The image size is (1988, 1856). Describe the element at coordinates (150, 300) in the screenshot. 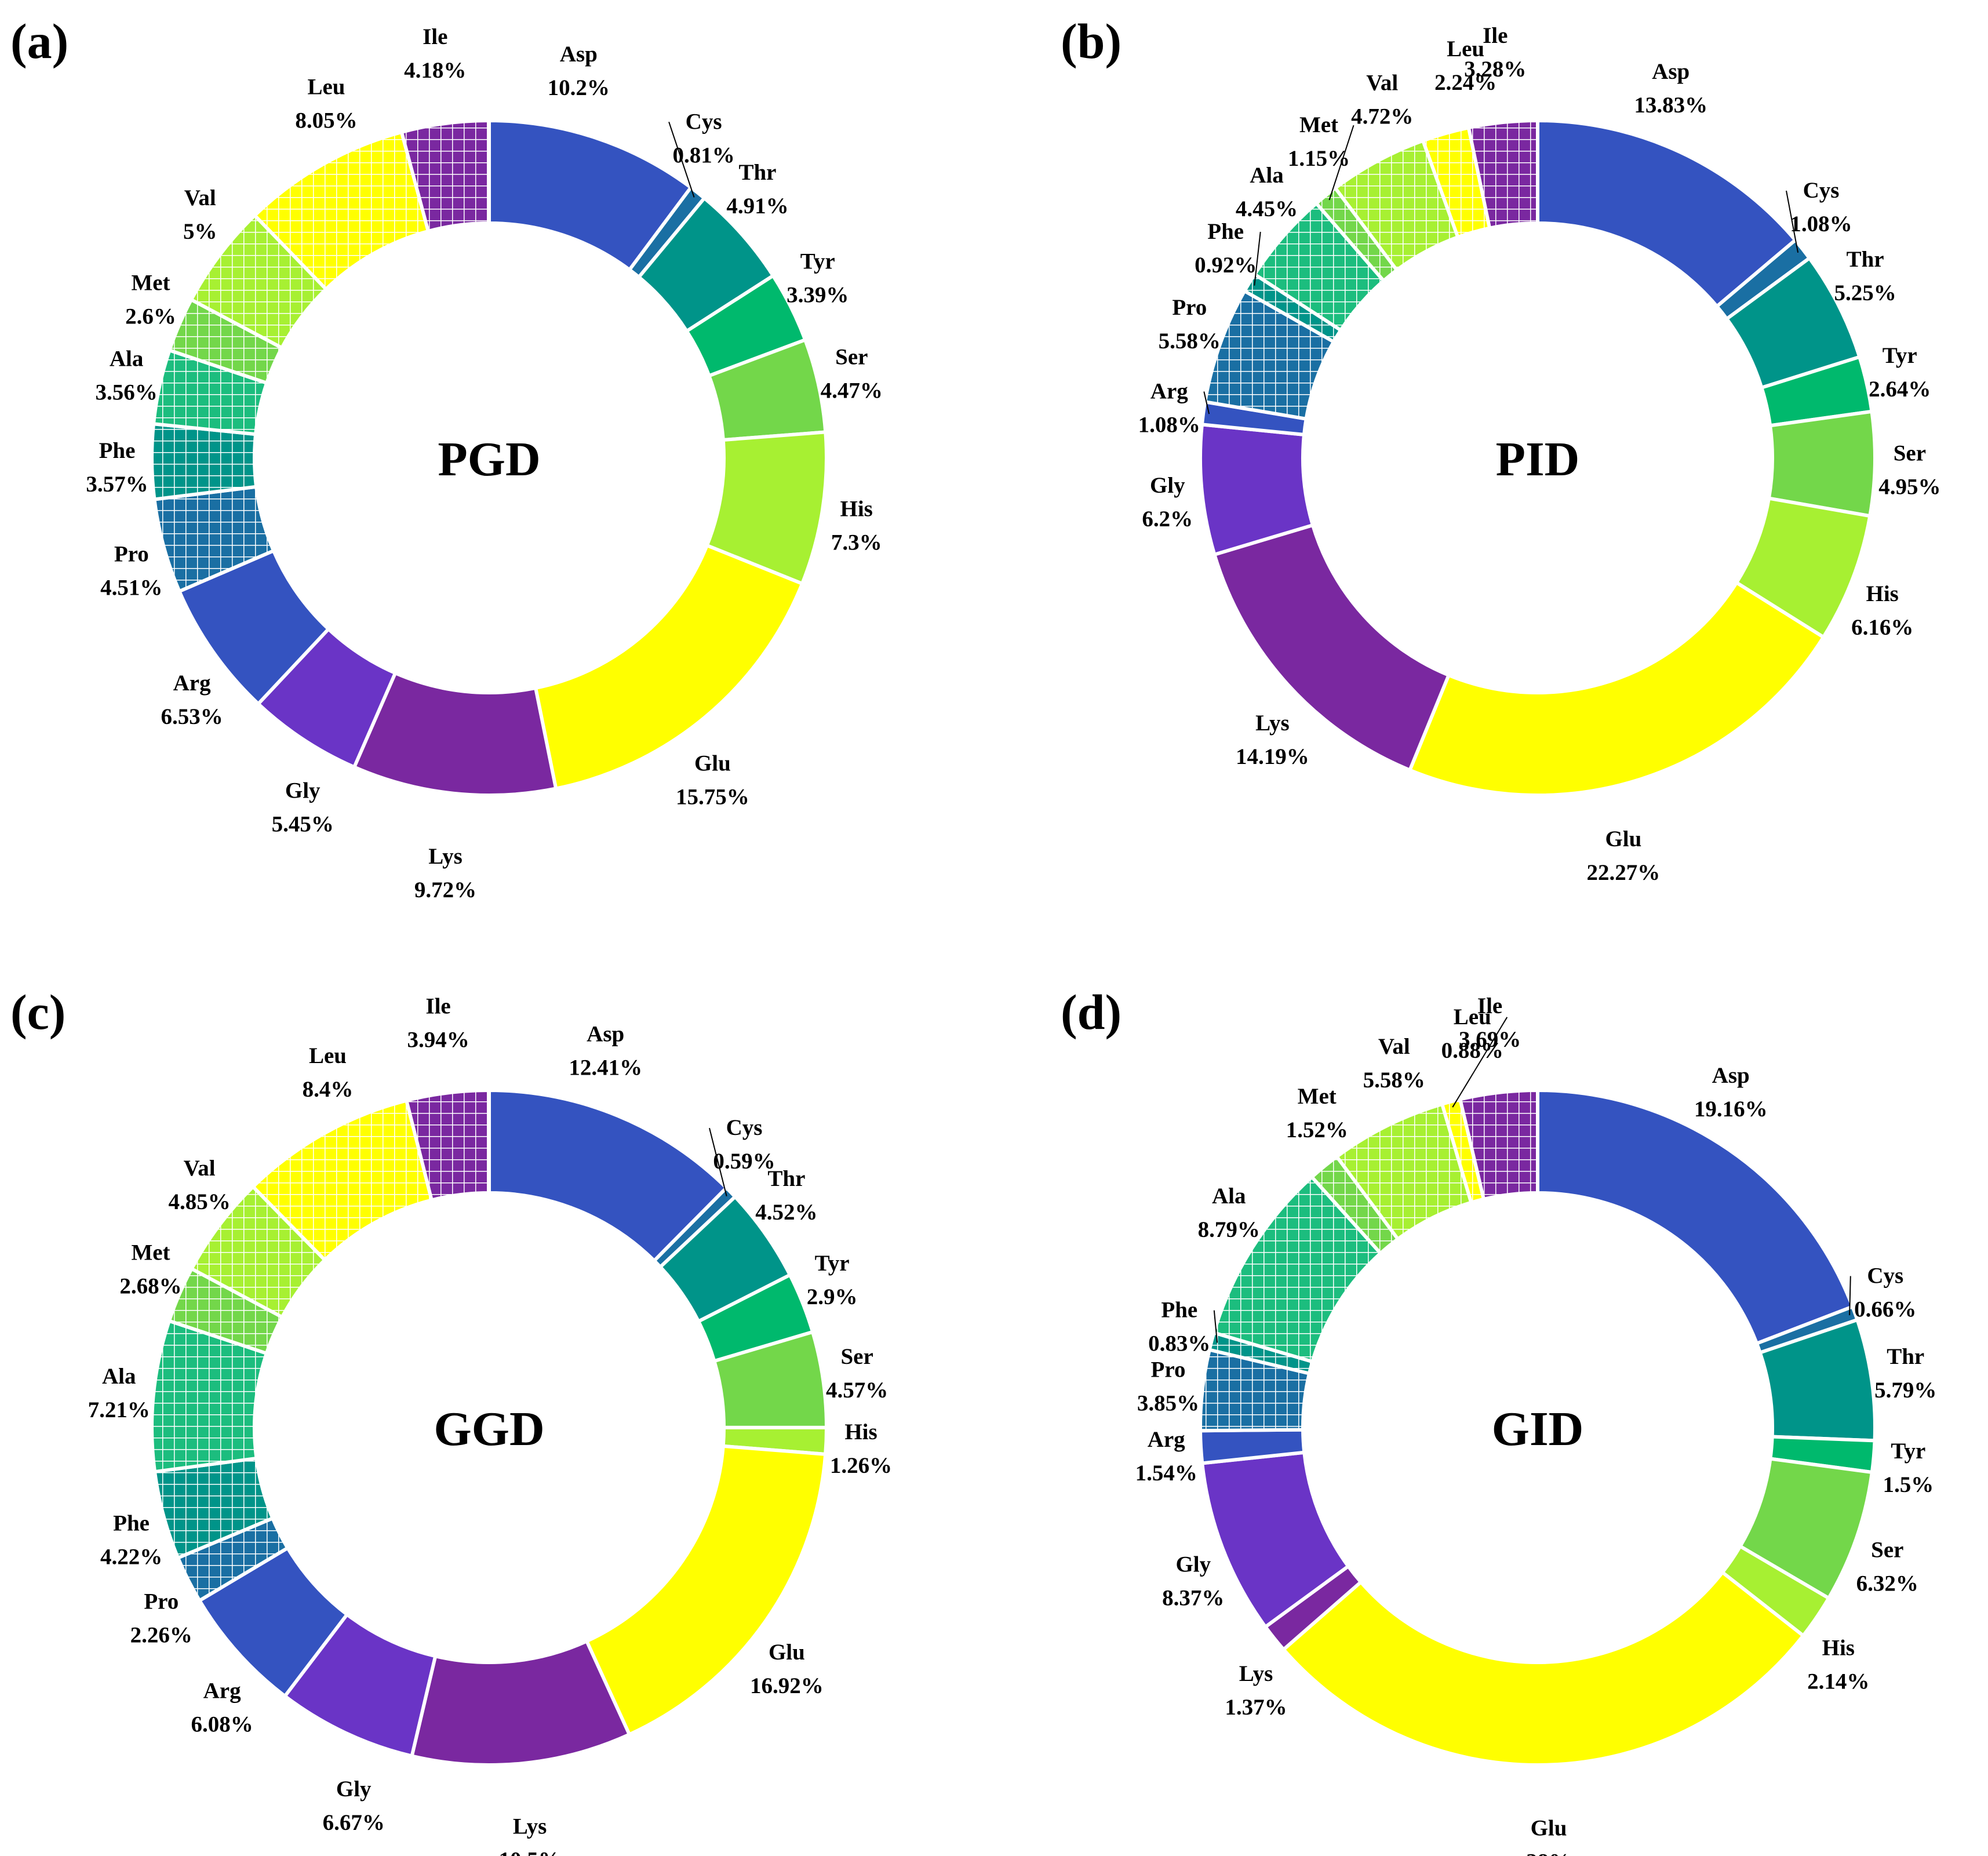

I see `label-met: Met 2.6%` at that location.